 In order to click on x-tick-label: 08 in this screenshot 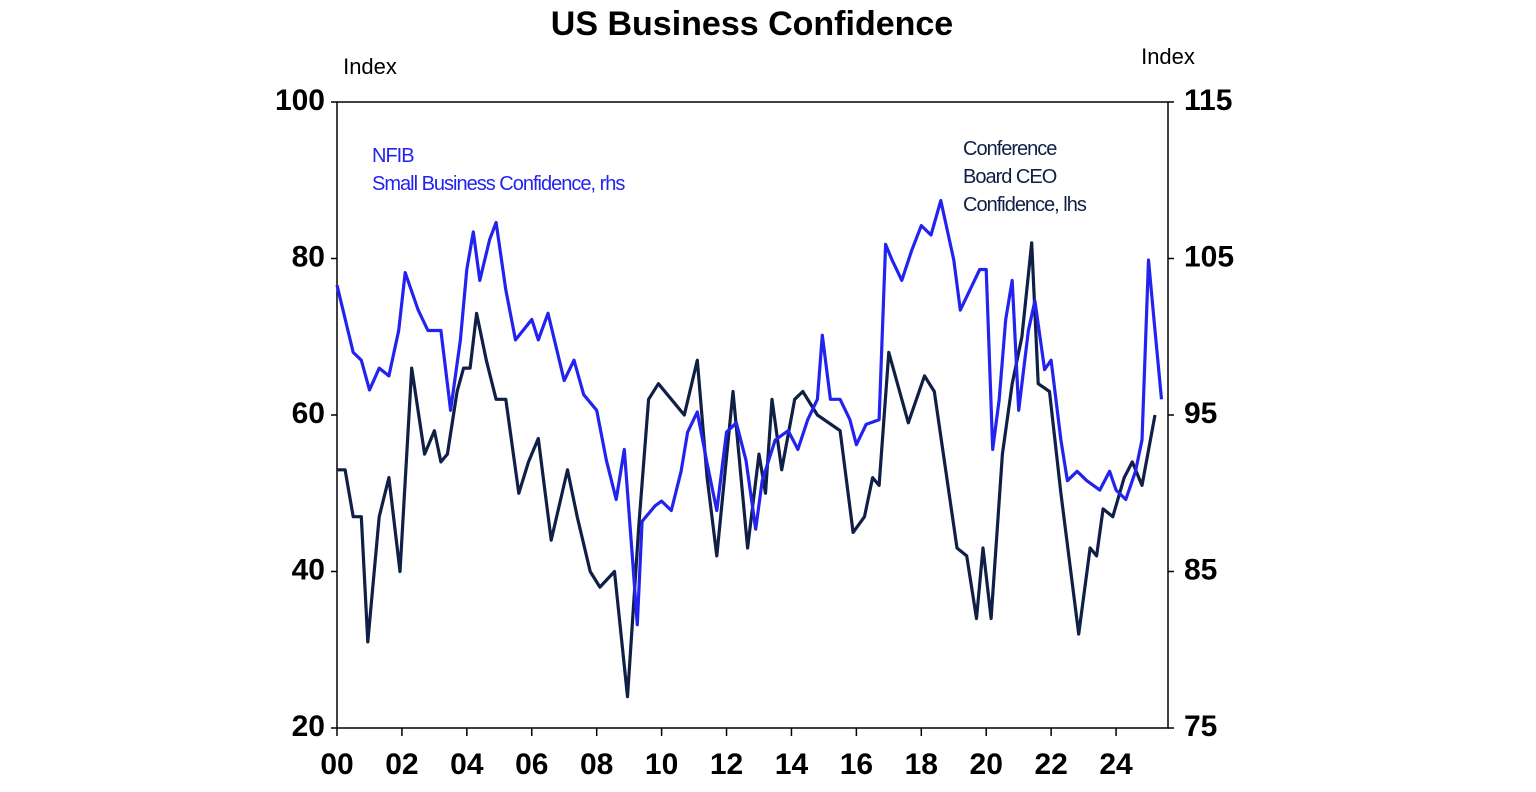, I will do `click(596, 764)`.